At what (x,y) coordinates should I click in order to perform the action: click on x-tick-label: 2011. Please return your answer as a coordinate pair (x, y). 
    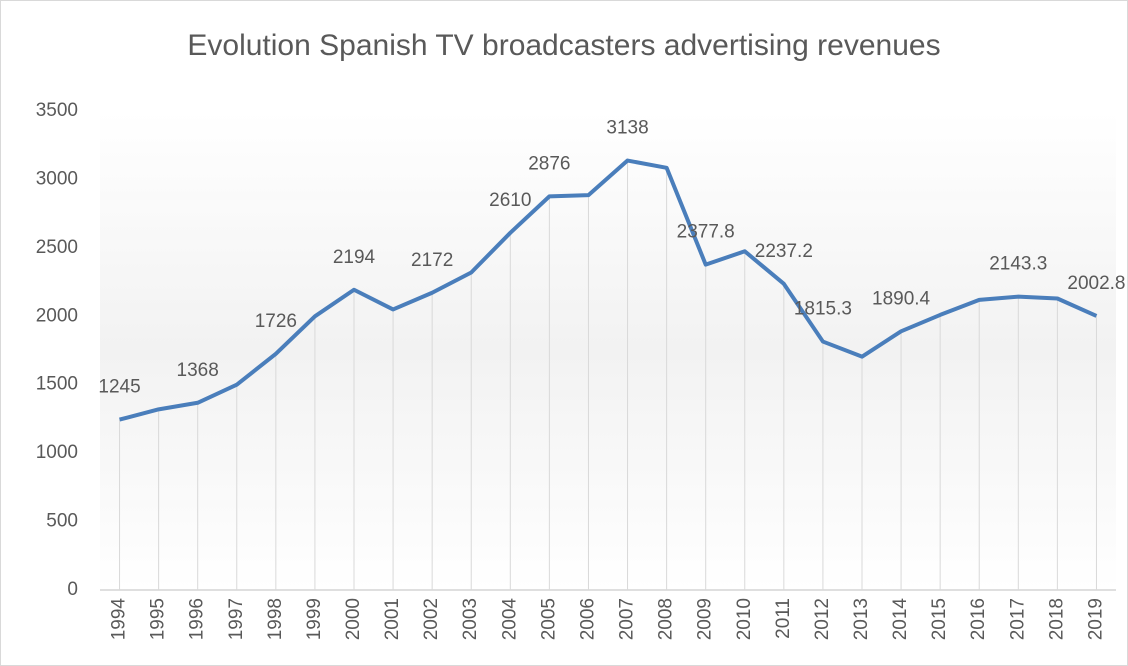
    Looking at the image, I should click on (783, 618).